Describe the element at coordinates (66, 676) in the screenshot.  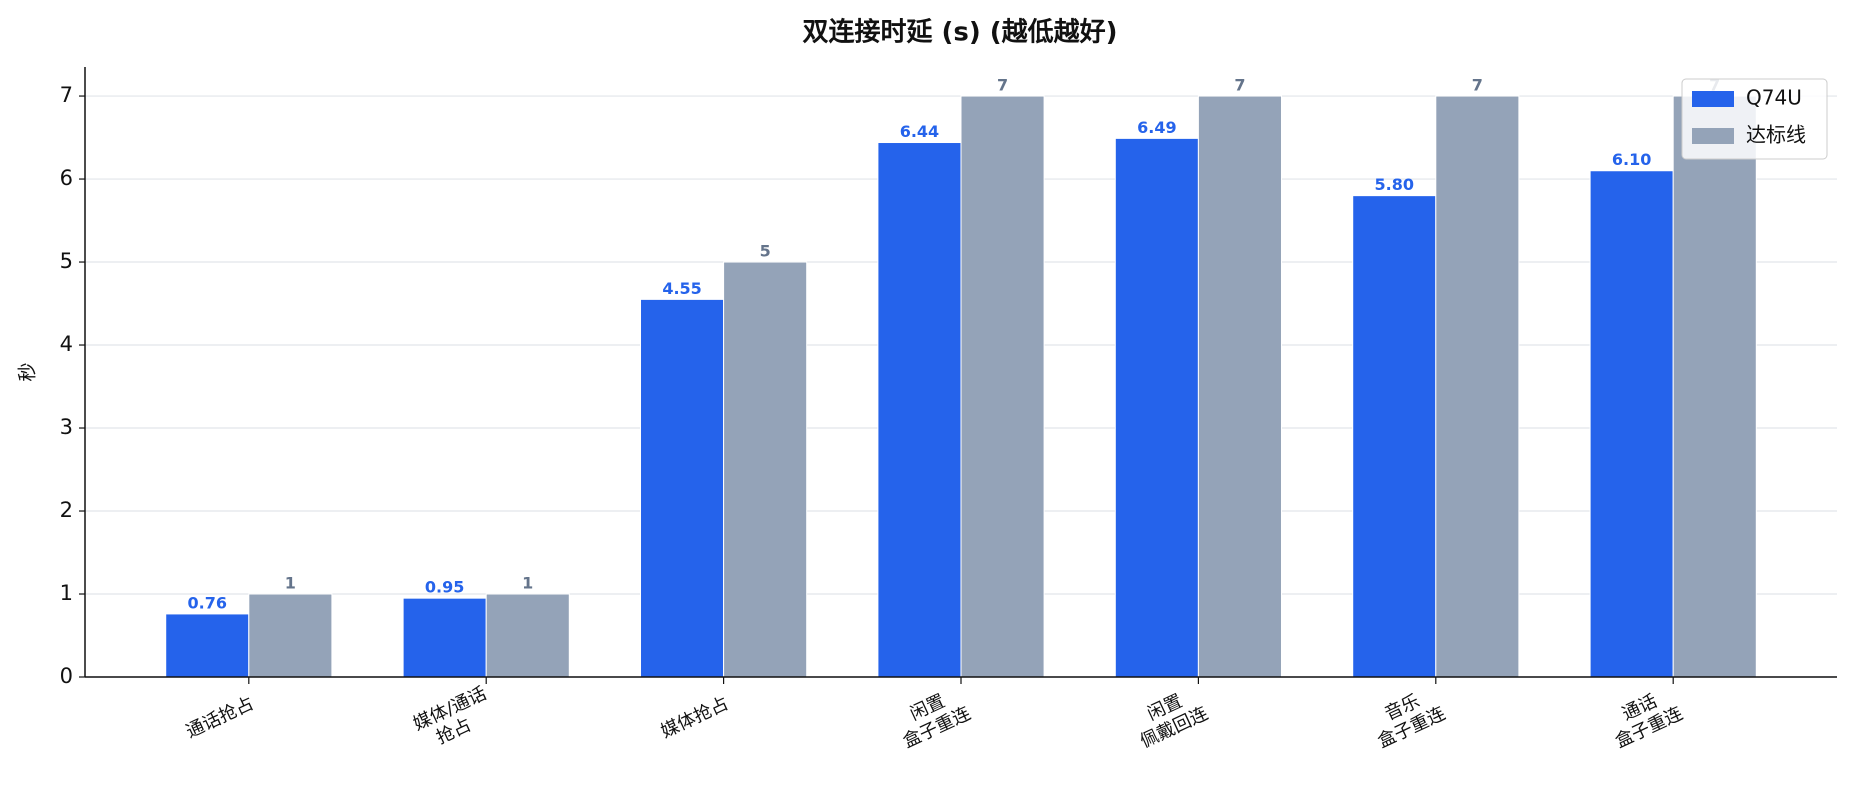
I see `y-tick-label: 0` at that location.